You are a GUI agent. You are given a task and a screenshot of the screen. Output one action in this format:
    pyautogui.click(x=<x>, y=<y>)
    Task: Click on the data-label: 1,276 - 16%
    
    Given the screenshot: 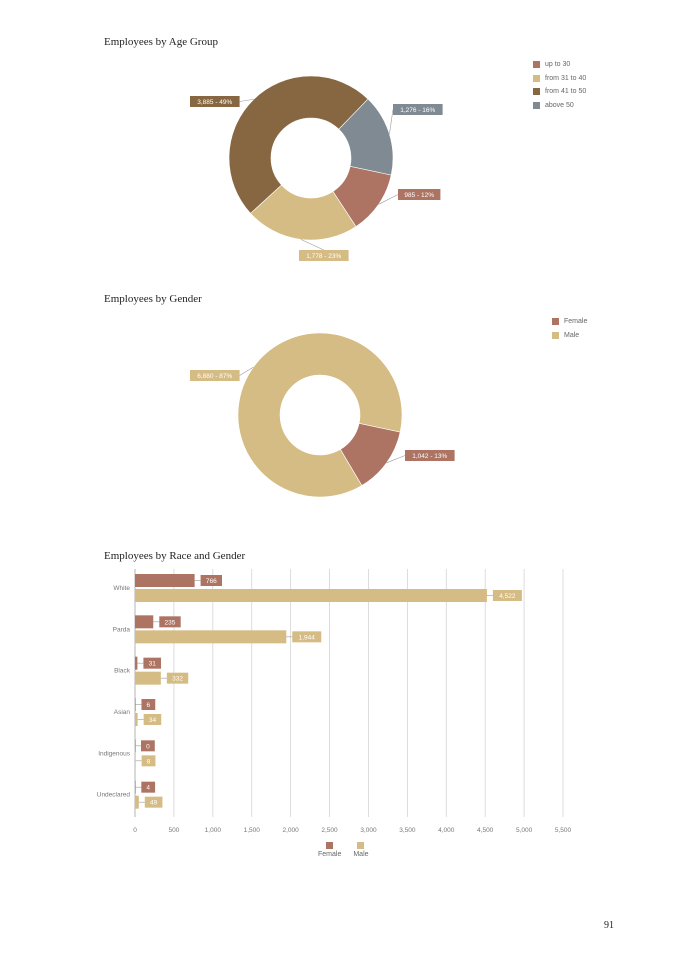 What is the action you would take?
    pyautogui.click(x=417, y=110)
    